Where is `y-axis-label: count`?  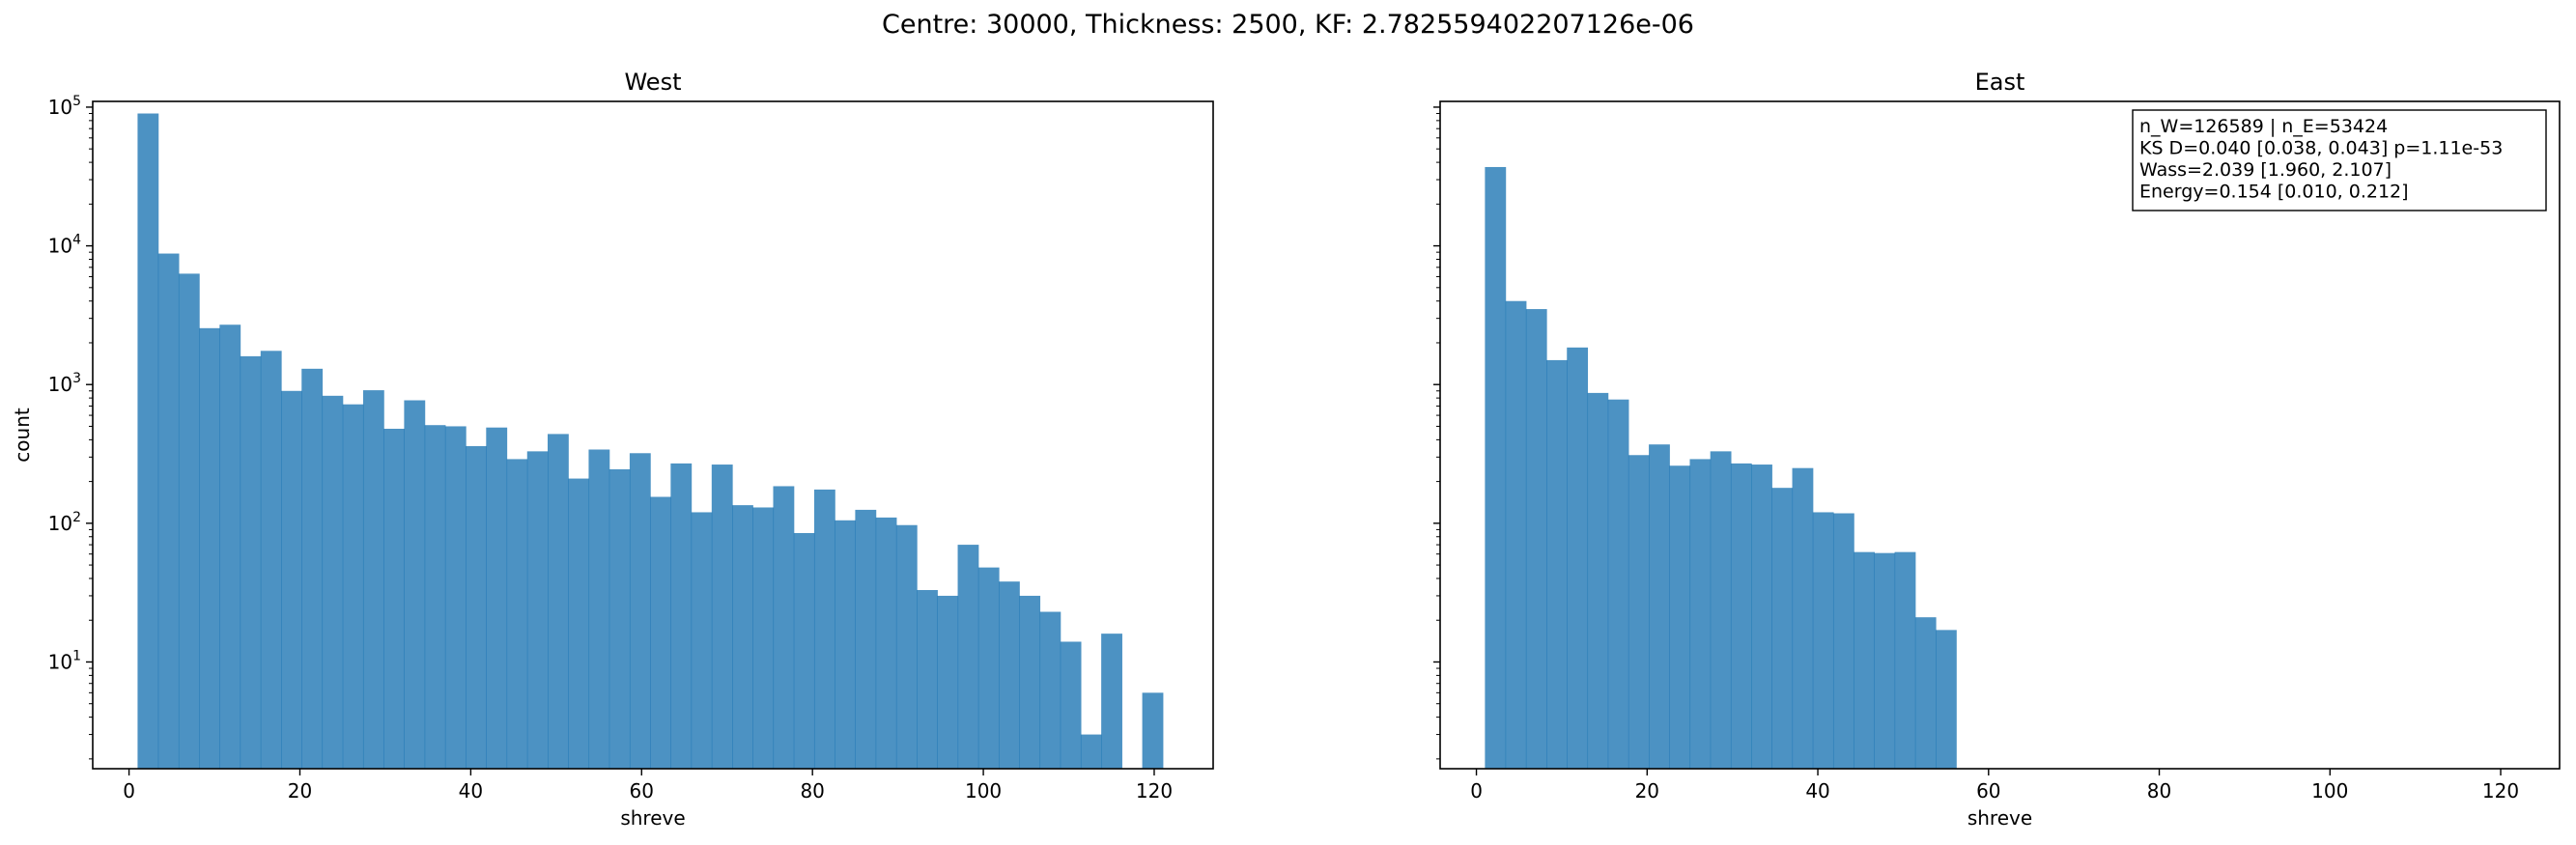 y-axis-label: count is located at coordinates (22, 435).